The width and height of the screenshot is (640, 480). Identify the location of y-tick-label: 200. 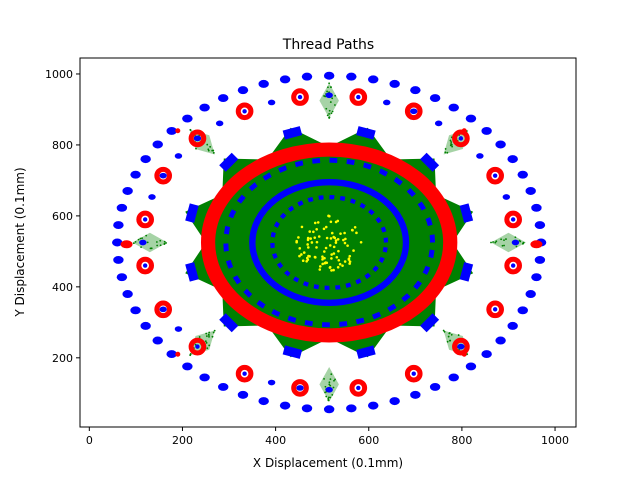
(62, 358).